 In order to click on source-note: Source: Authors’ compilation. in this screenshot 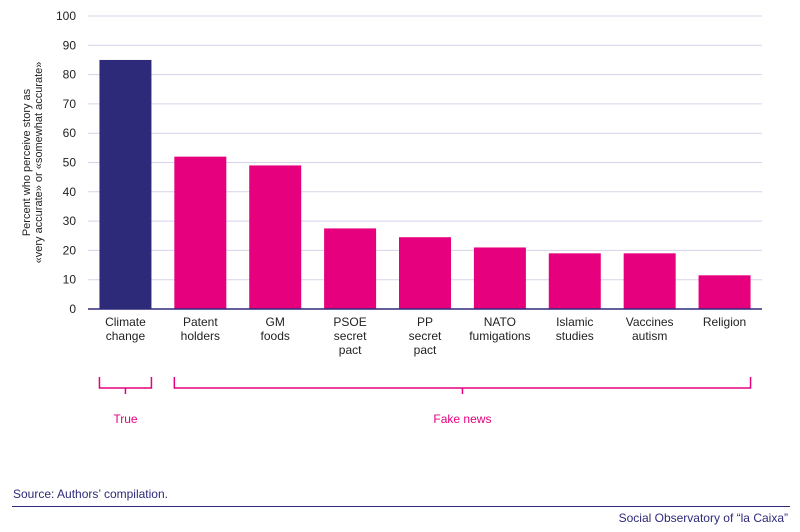, I will do `click(90, 494)`.